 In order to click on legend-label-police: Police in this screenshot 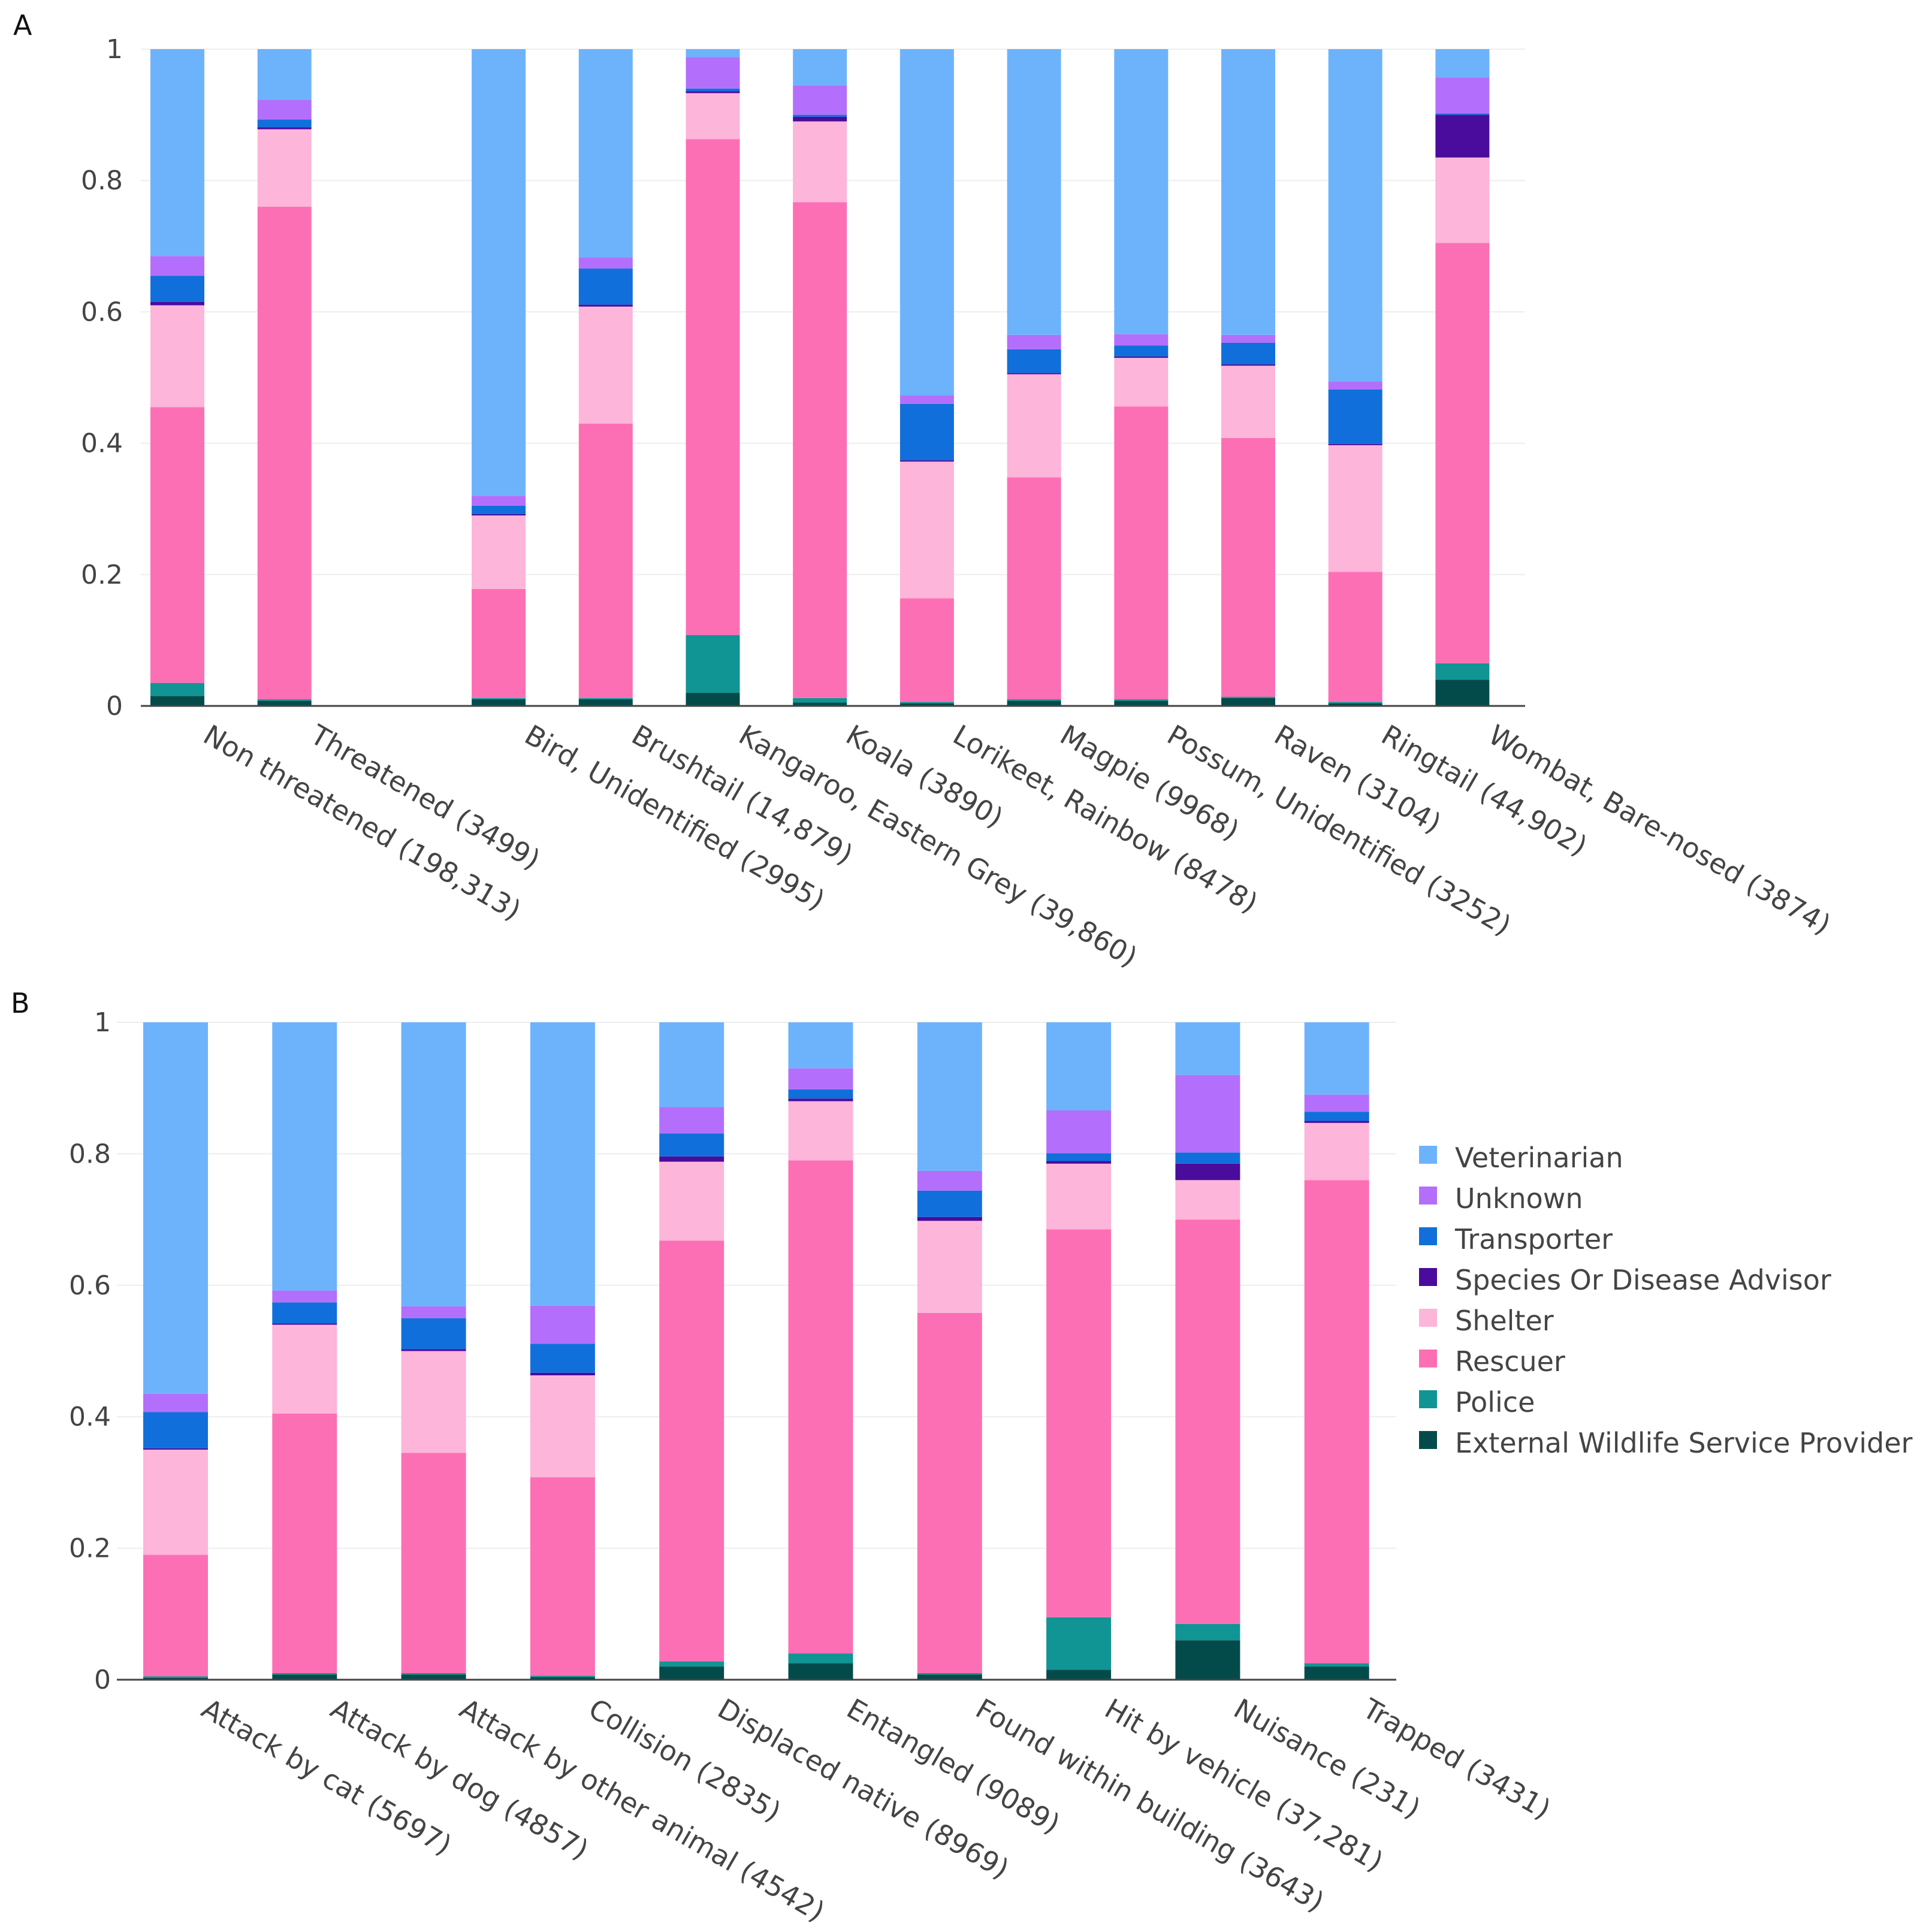, I will do `click(1495, 1402)`.